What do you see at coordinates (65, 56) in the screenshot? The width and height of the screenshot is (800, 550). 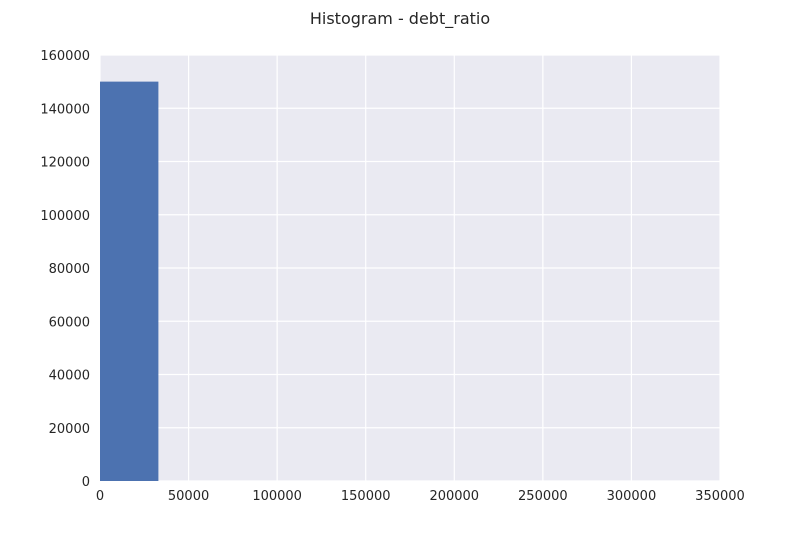 I see `y-tick-label: 160000` at bounding box center [65, 56].